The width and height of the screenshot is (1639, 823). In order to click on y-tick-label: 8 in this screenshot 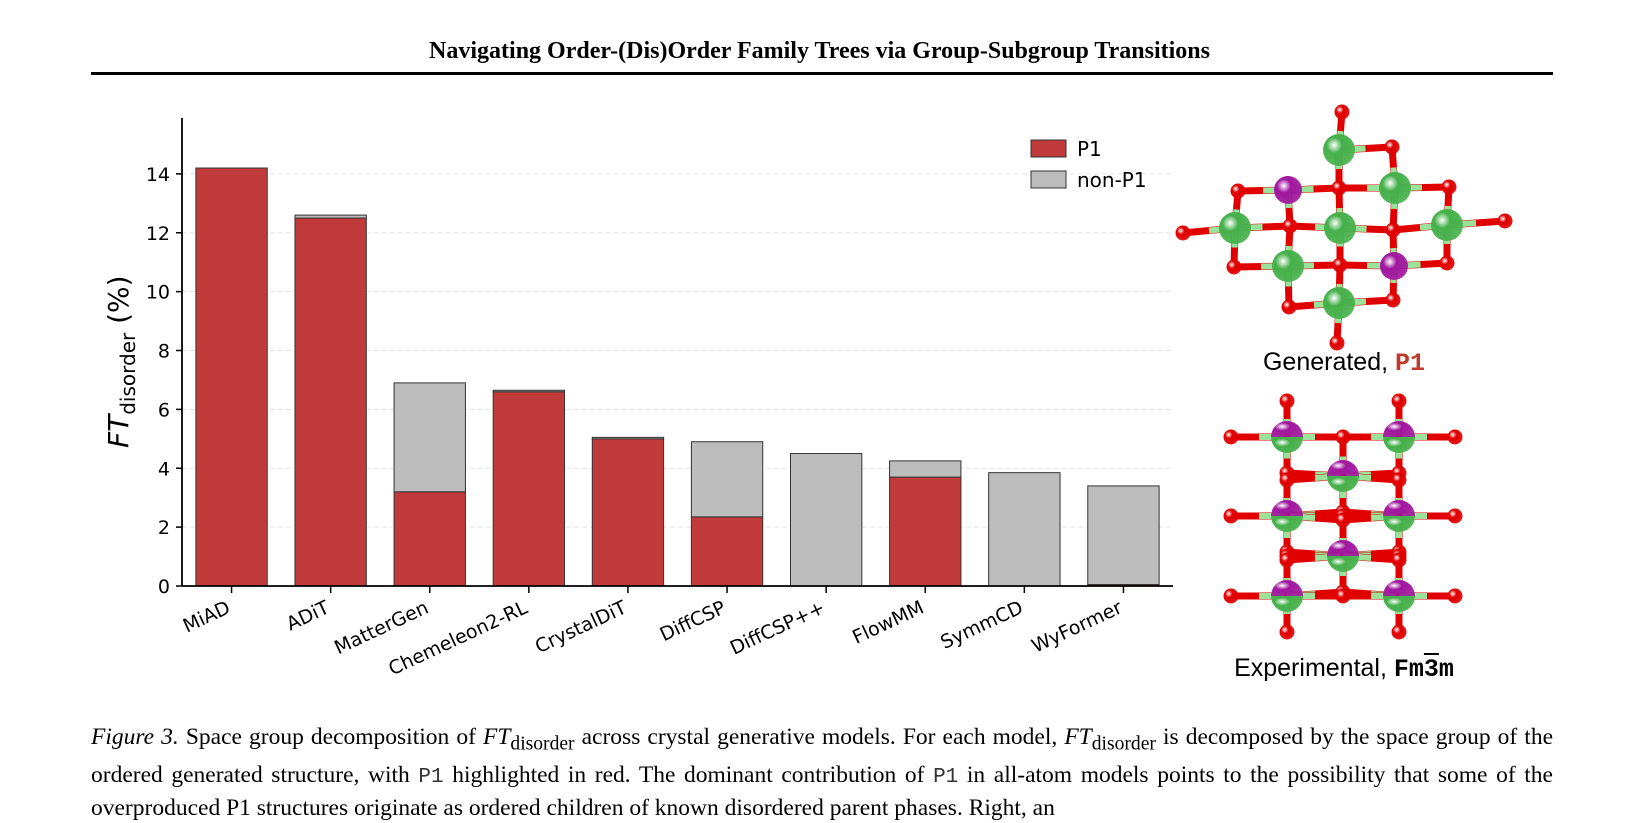, I will do `click(164, 352)`.